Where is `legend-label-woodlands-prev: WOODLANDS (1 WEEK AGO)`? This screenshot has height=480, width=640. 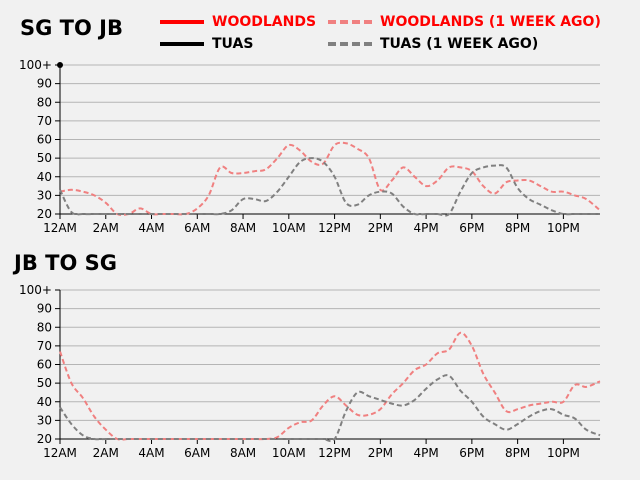 legend-label-woodlands-prev: WOODLANDS (1 WEEK AGO) is located at coordinates (490, 22).